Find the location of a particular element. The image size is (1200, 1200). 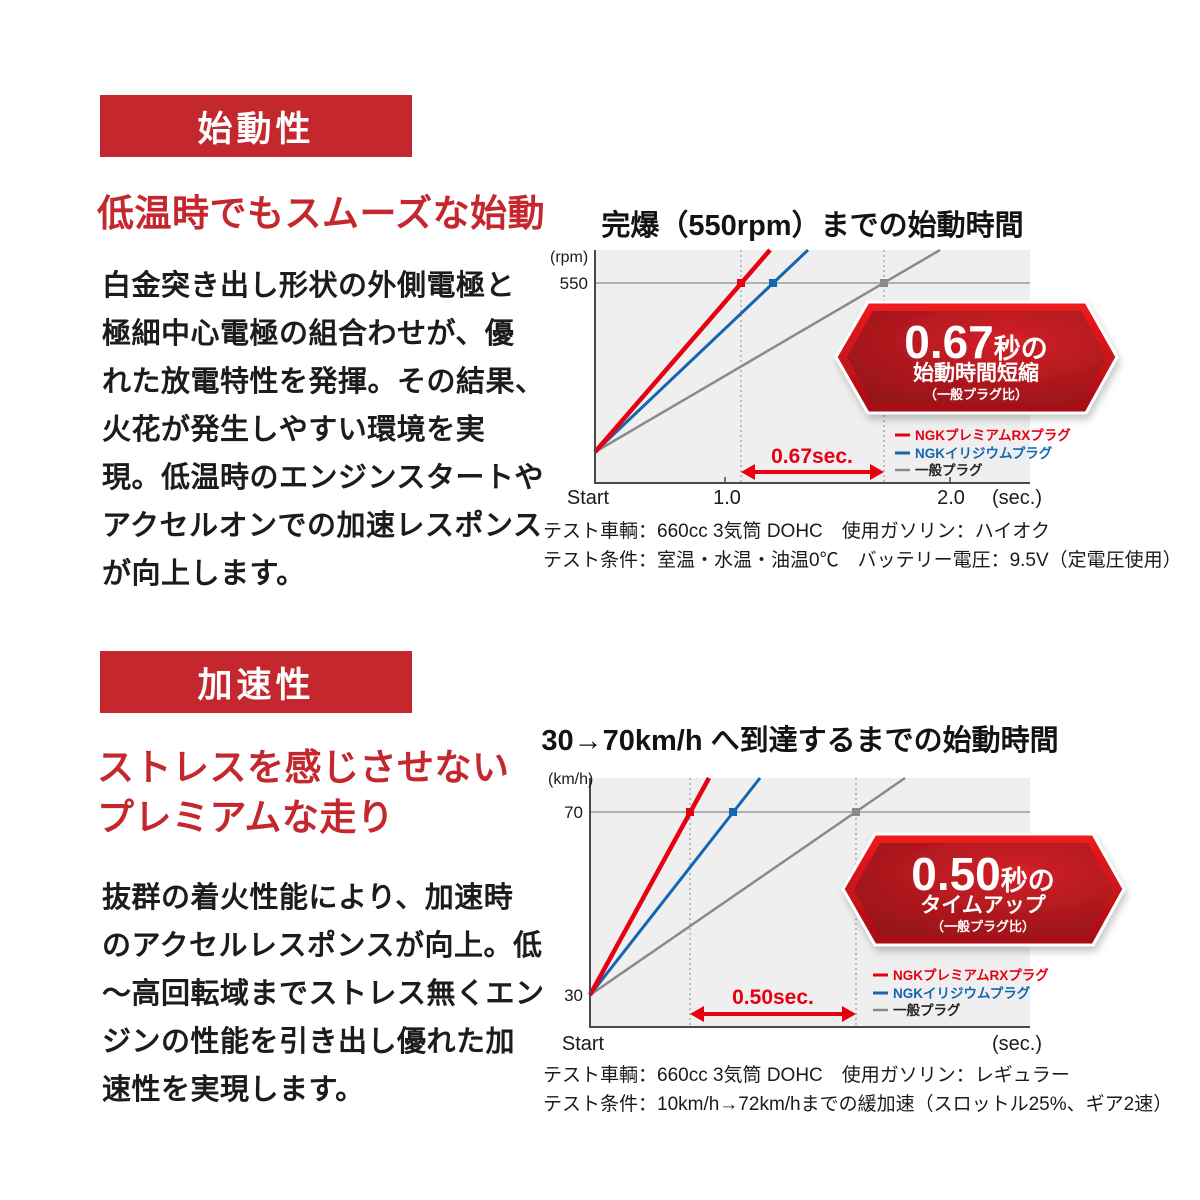

chart2-title: 30→70km/h へ到達するまでの始動時間 is located at coordinates (800, 741).